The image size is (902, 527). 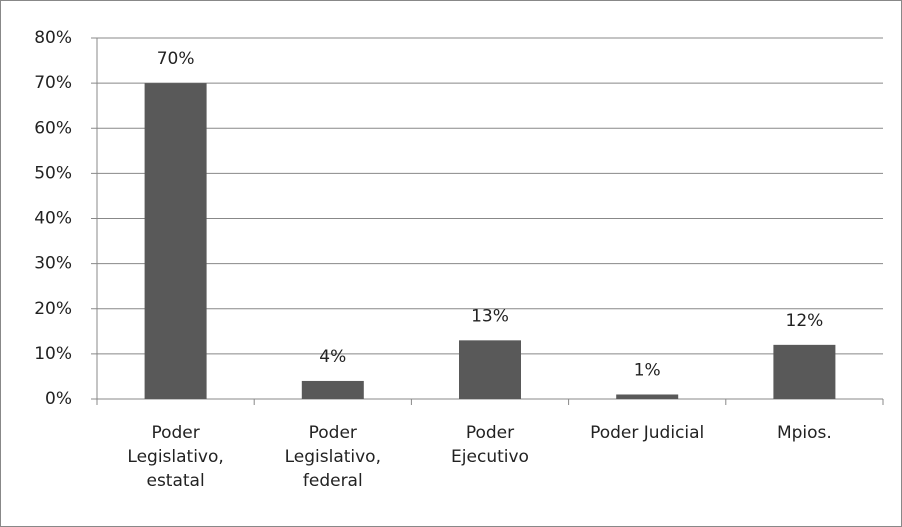 What do you see at coordinates (53, 219) in the screenshot?
I see `y-tick-label: 40%` at bounding box center [53, 219].